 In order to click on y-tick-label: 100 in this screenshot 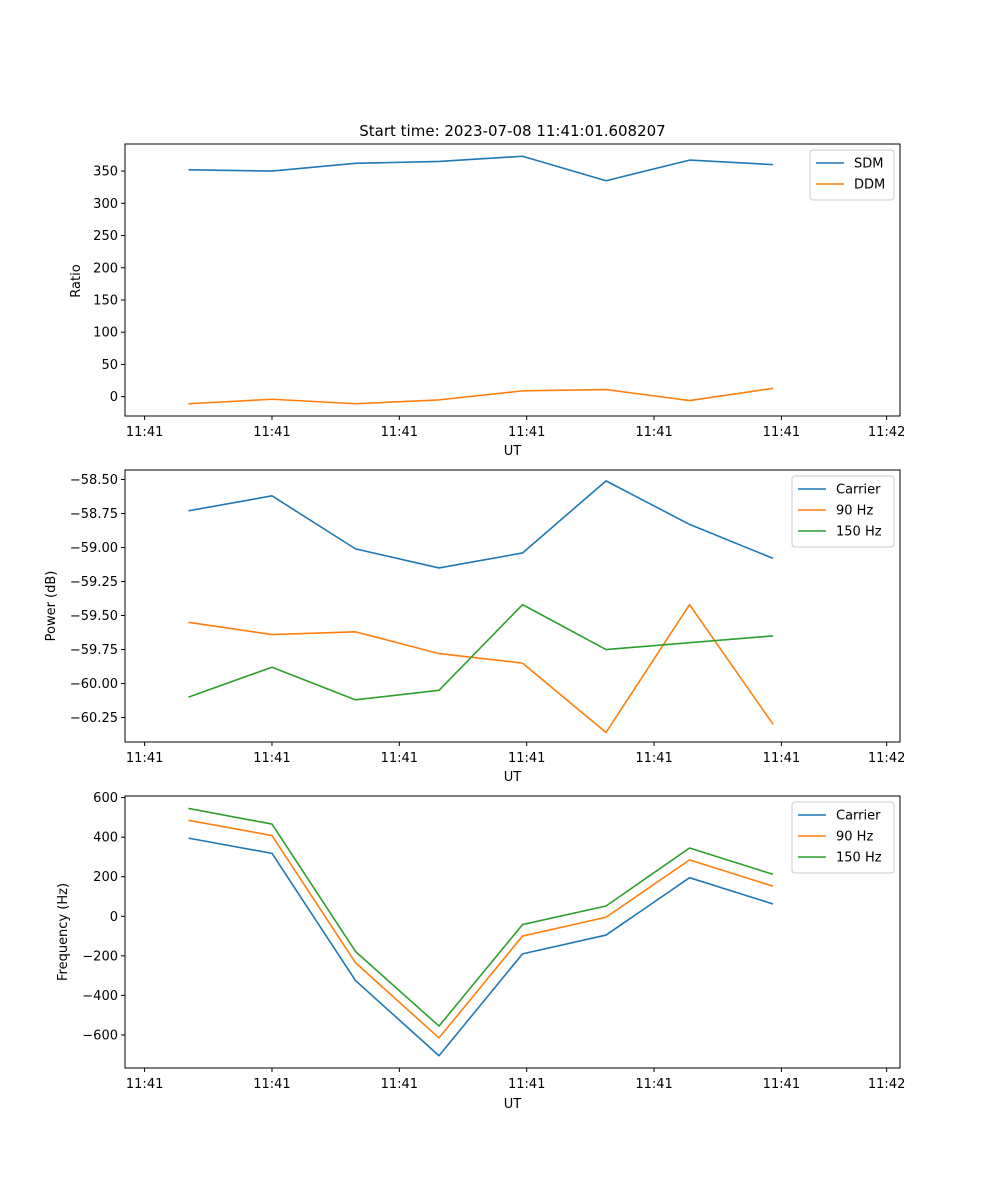, I will do `click(105, 333)`.